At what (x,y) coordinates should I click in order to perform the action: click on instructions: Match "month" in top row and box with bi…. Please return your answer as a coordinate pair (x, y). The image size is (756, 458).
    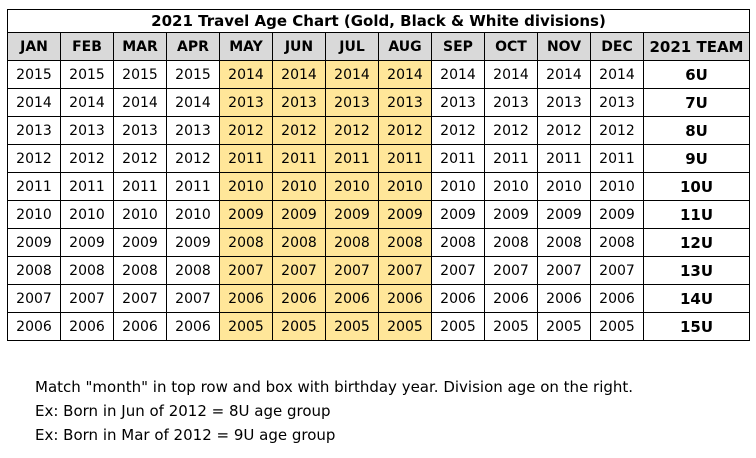
    Looking at the image, I should click on (334, 411).